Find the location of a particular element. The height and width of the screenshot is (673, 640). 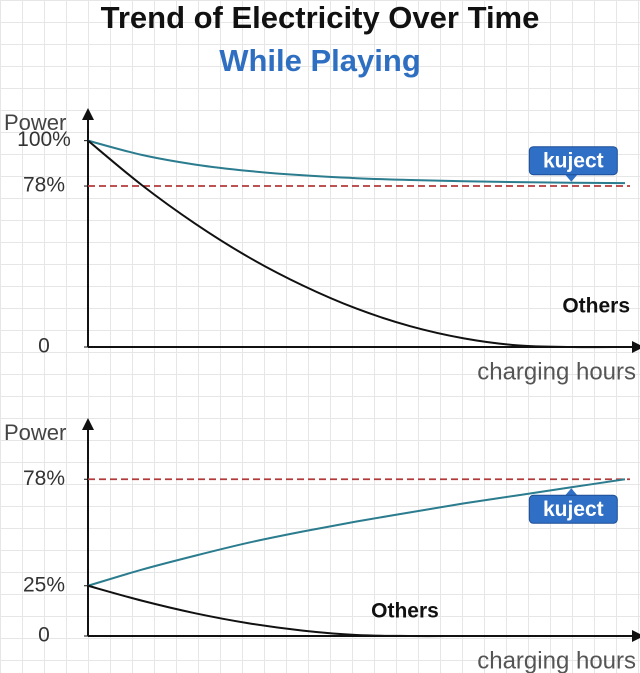

y-tick-label: 100% is located at coordinates (44, 139).